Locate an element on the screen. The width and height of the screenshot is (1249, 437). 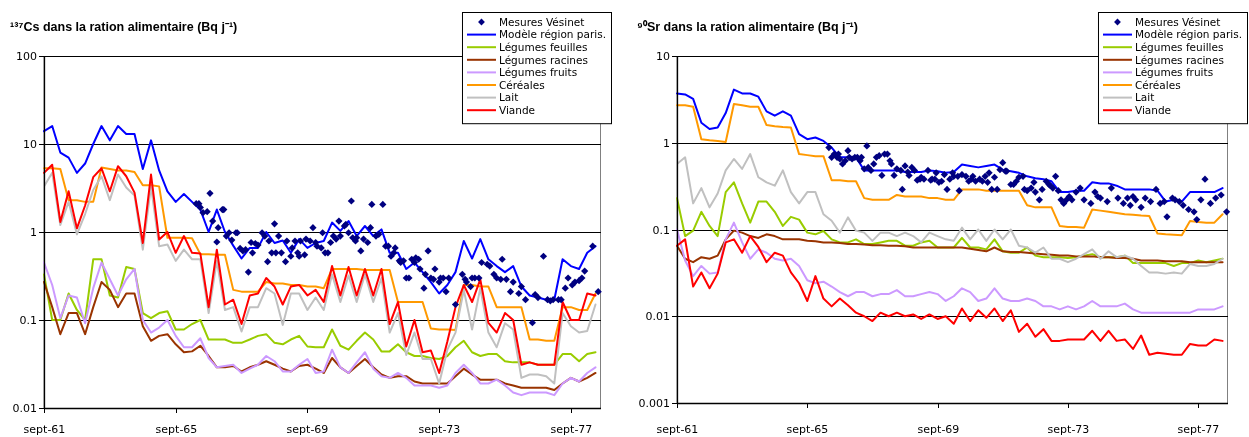
chart-title: ⁹⁰Sr dans la ration alimentaire (Bq j⁻¹) is located at coordinates (747, 27).